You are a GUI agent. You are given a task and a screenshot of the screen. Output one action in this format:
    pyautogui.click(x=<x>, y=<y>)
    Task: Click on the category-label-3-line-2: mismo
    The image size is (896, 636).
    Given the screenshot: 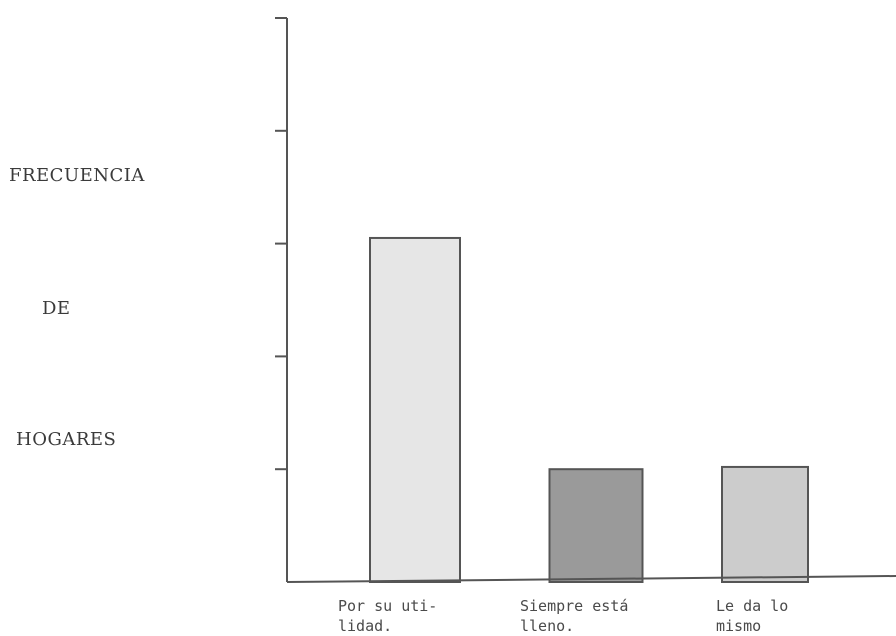 What is the action you would take?
    pyautogui.click(x=739, y=626)
    